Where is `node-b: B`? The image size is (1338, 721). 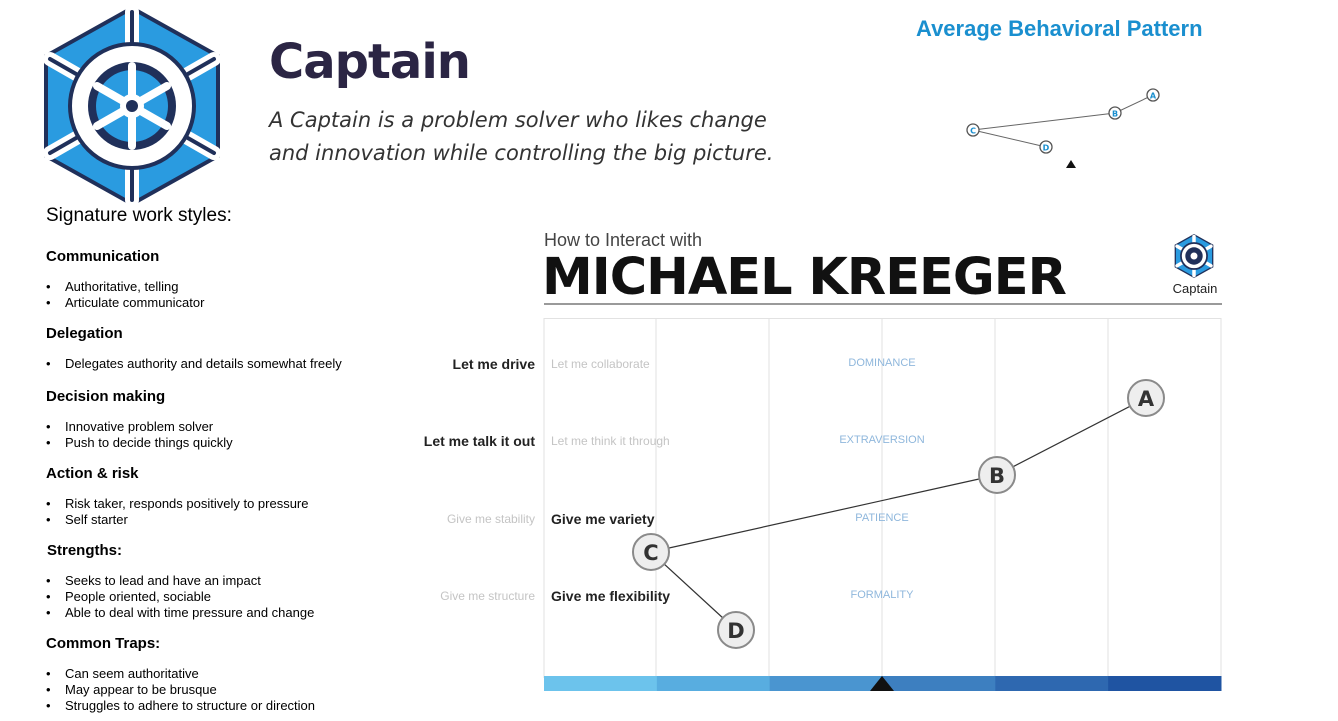 node-b: B is located at coordinates (997, 475).